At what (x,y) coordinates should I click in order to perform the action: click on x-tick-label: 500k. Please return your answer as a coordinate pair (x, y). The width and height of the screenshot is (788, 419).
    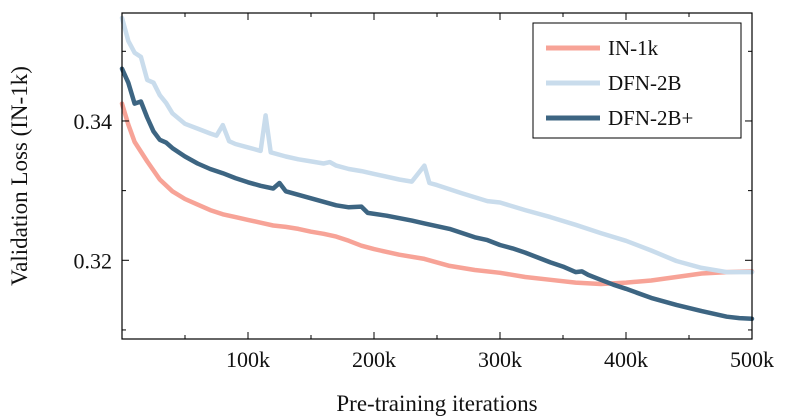
    Looking at the image, I should click on (752, 359).